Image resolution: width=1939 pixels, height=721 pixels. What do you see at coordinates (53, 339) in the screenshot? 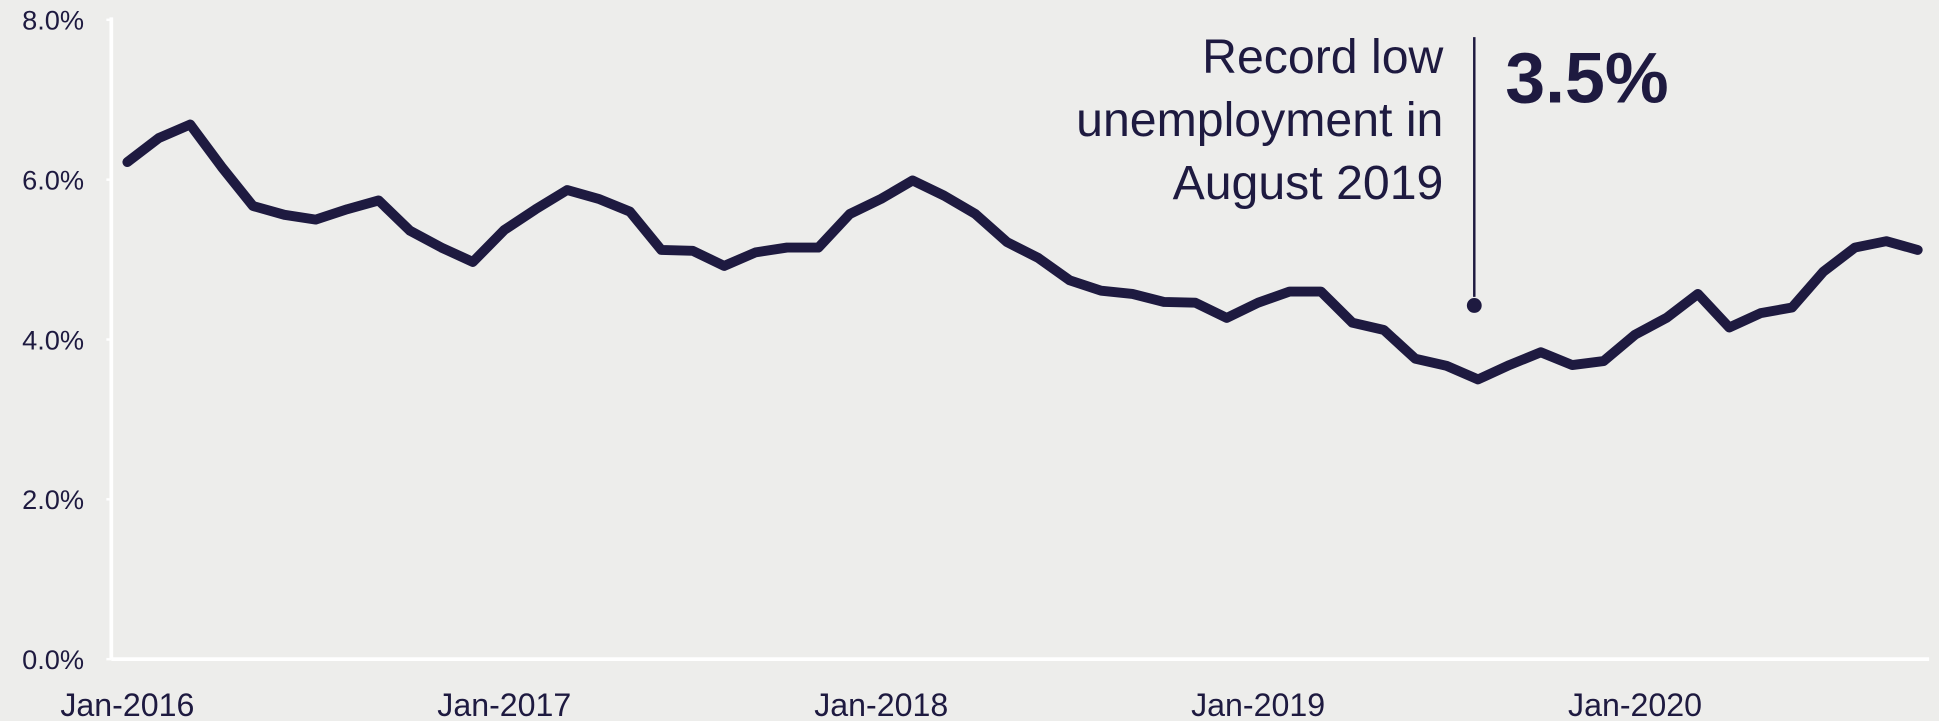
I see `y-tick-label: 4.0%` at bounding box center [53, 339].